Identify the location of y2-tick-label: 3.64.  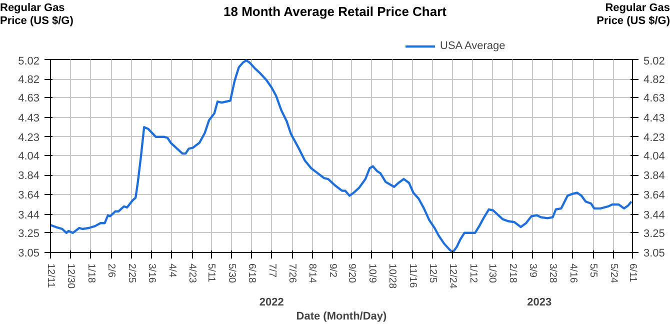
(654, 196).